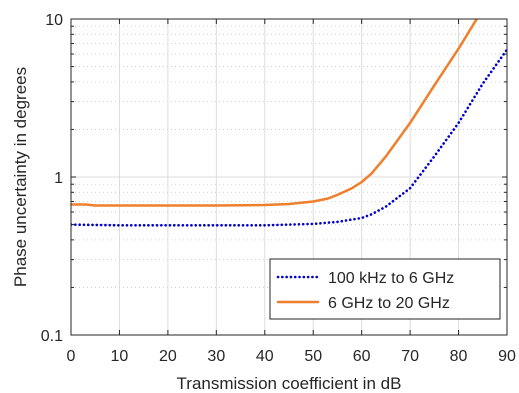  I want to click on x-tick-label: 40, so click(265, 356).